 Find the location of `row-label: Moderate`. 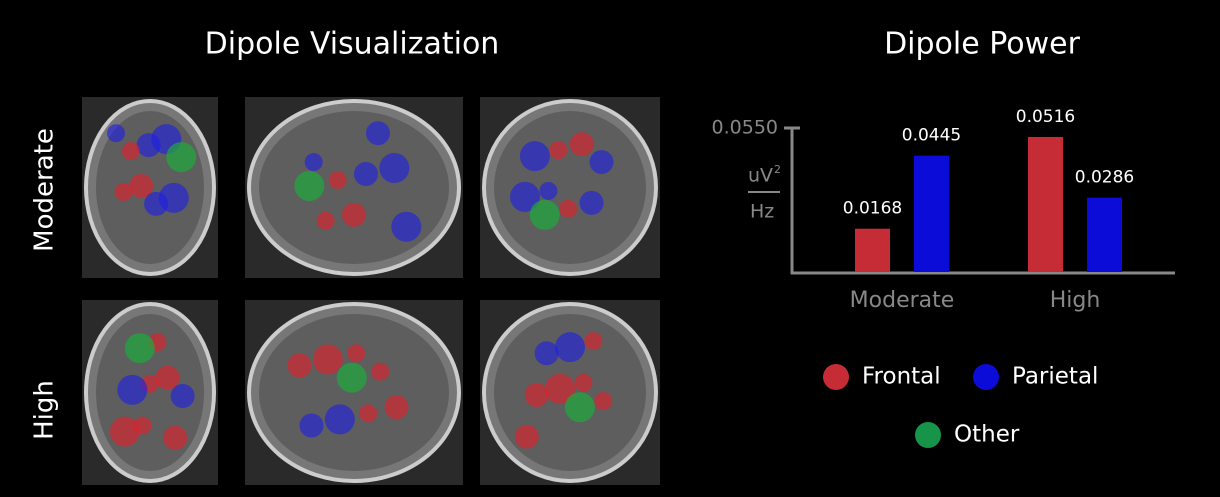

row-label: Moderate is located at coordinates (45, 190).